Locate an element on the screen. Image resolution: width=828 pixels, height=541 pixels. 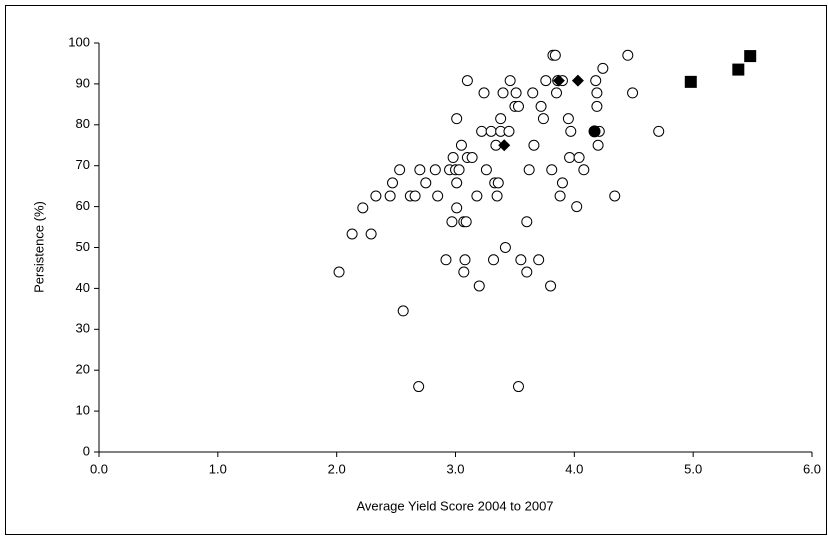
y-tick-label: 60 is located at coordinates (83, 205).